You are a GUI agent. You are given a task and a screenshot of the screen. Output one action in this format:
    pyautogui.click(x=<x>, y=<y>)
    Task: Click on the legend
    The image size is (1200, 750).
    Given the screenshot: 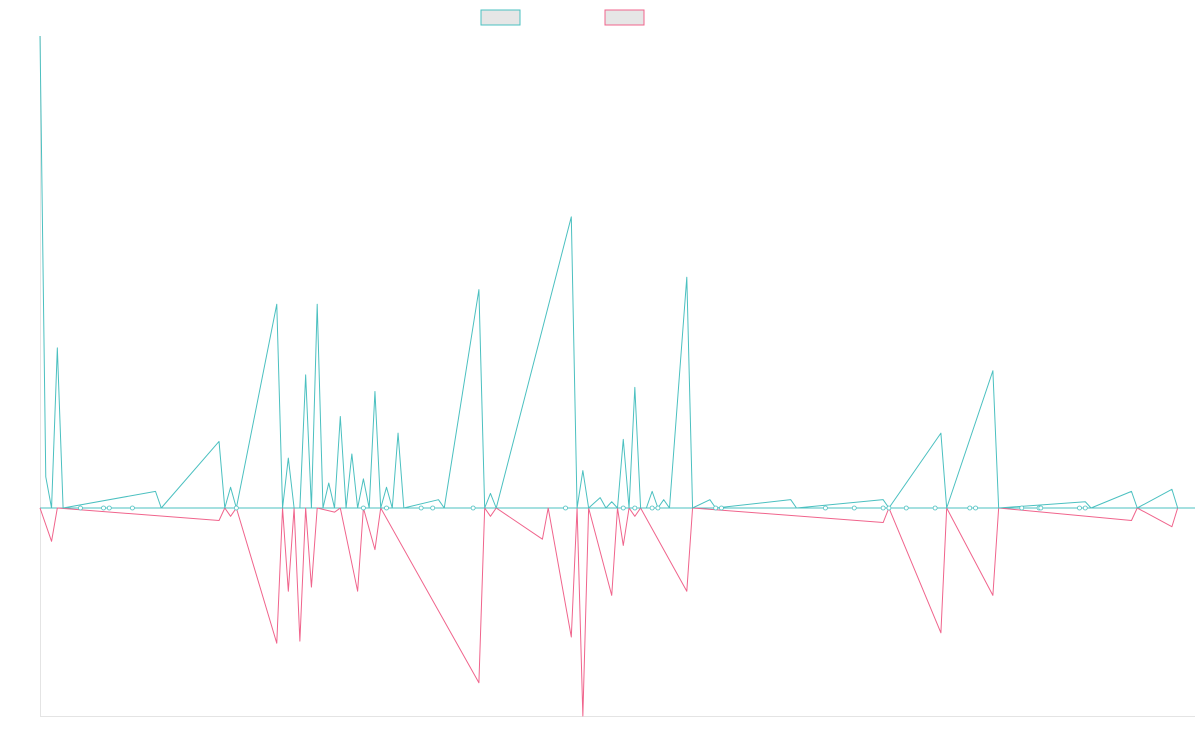 What is the action you would take?
    pyautogui.click(x=562, y=17)
    